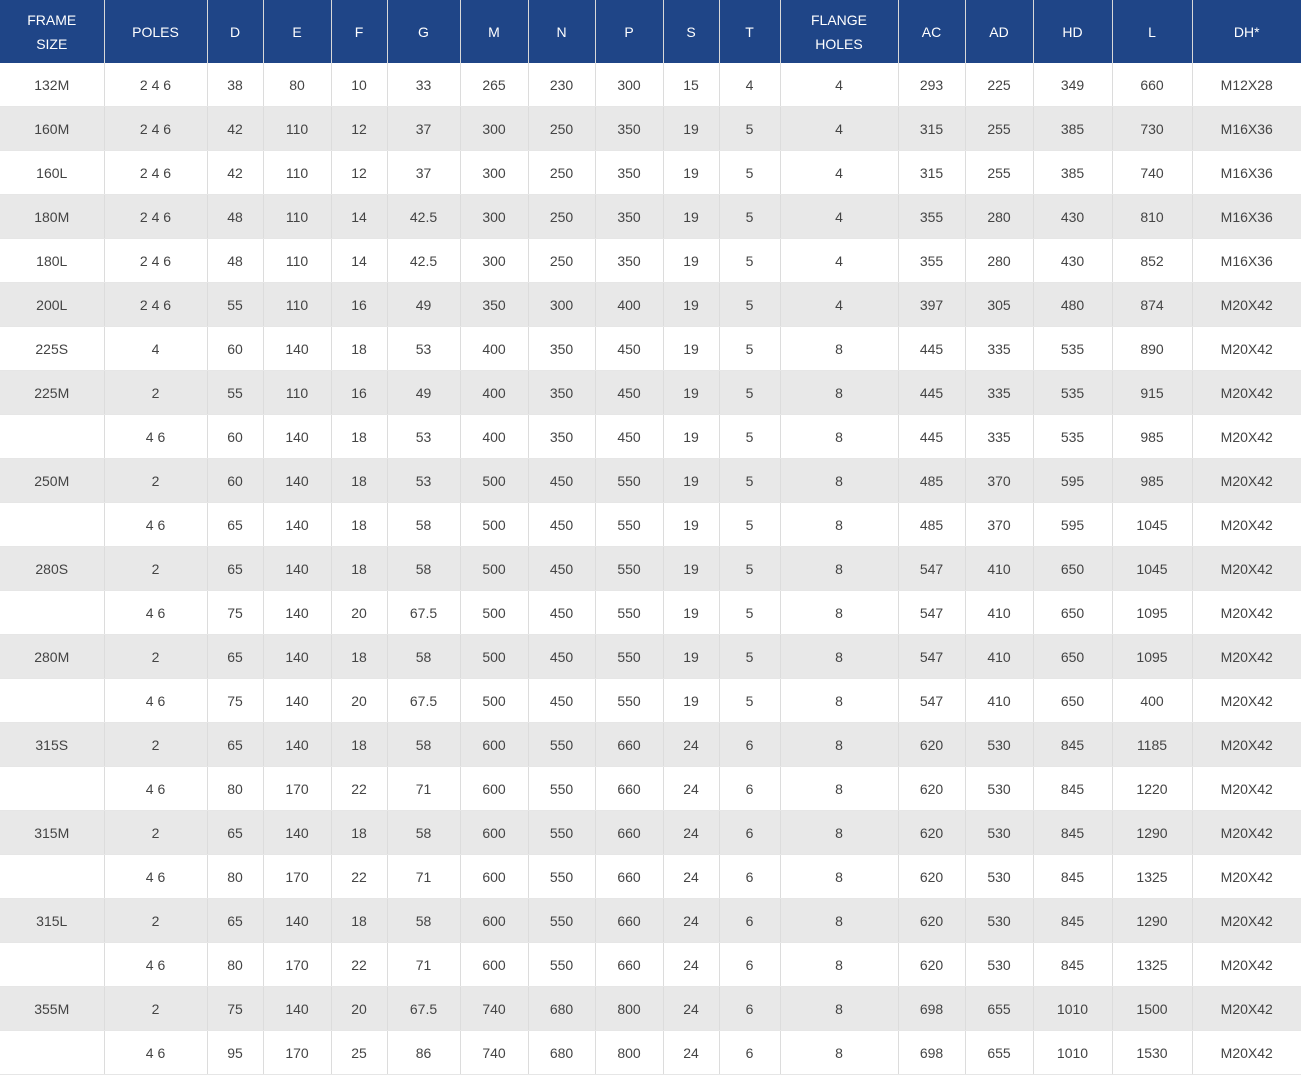 Image resolution: width=1301 pixels, height=1077 pixels. Describe the element at coordinates (1072, 31) in the screenshot. I see `header-text: HD` at that location.